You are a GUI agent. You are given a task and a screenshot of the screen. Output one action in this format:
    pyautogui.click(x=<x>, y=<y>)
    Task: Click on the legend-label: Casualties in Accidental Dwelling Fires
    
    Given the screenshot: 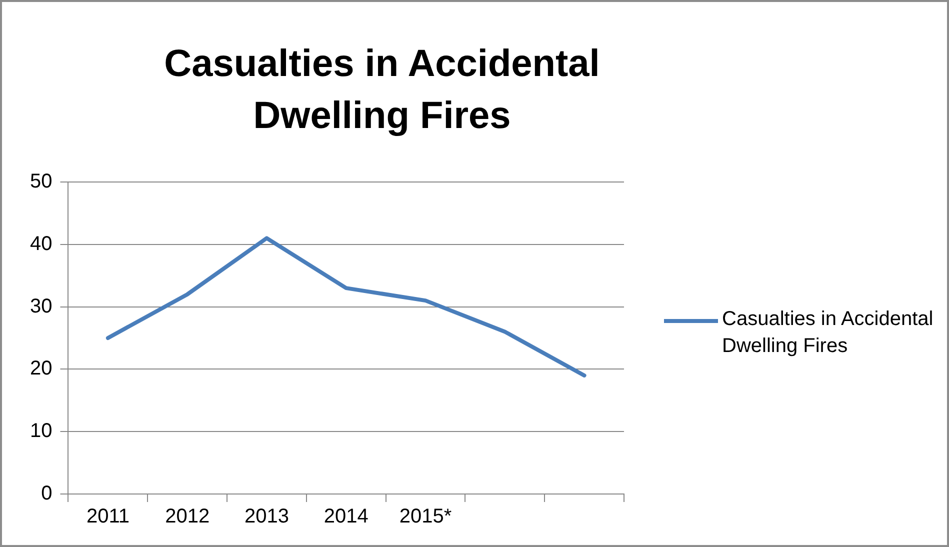 What is the action you would take?
    pyautogui.click(x=828, y=333)
    